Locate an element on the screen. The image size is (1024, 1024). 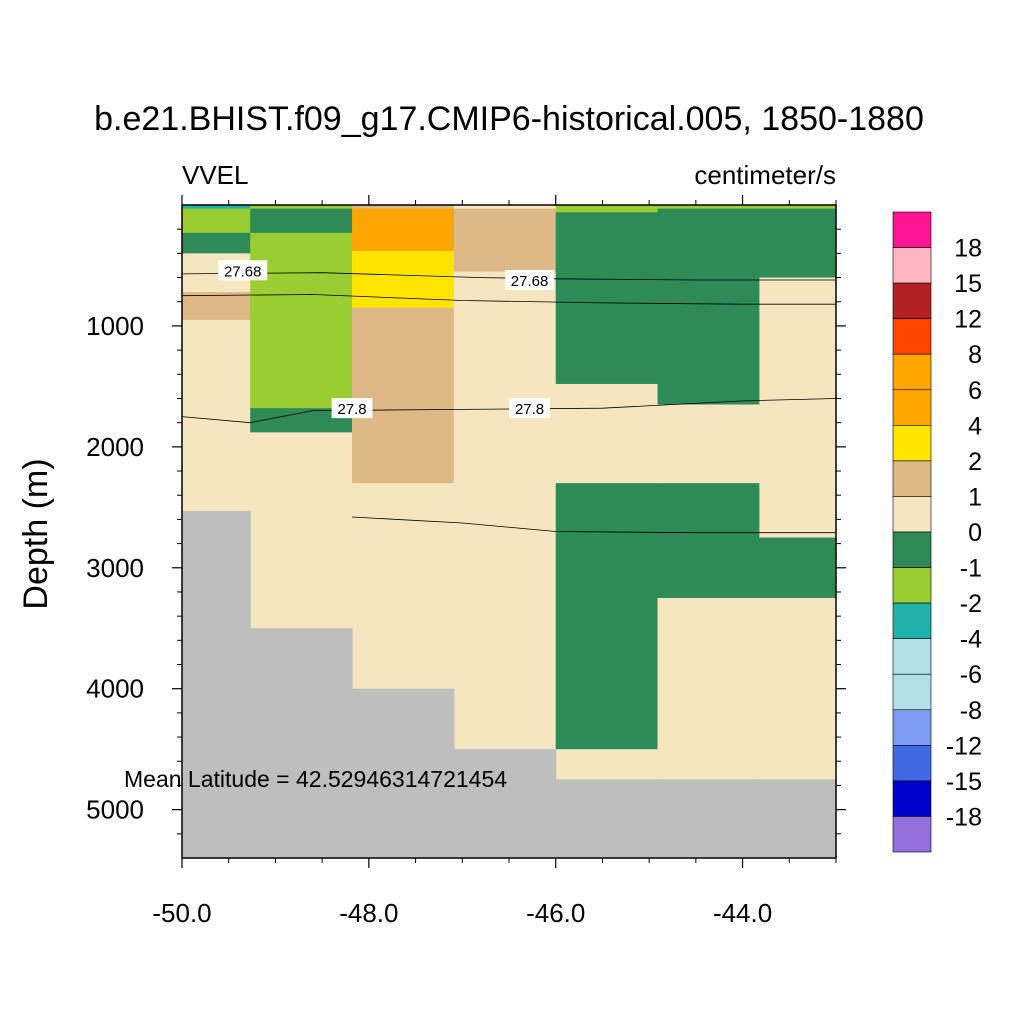
x-tick-label: -50.0 is located at coordinates (181, 913).